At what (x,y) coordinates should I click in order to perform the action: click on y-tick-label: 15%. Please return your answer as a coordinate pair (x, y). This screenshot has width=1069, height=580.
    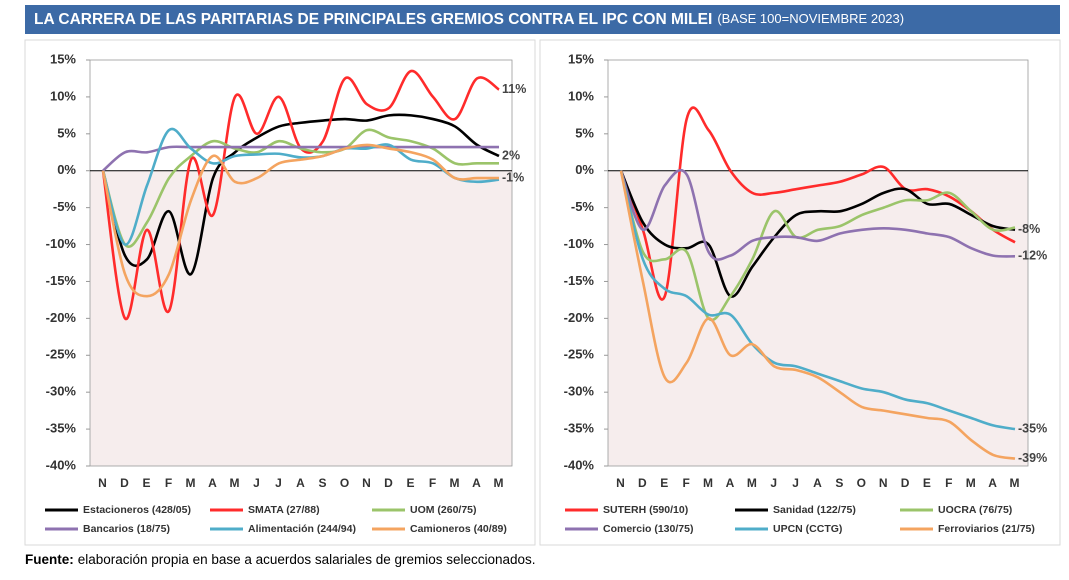
    Looking at the image, I should click on (581, 58).